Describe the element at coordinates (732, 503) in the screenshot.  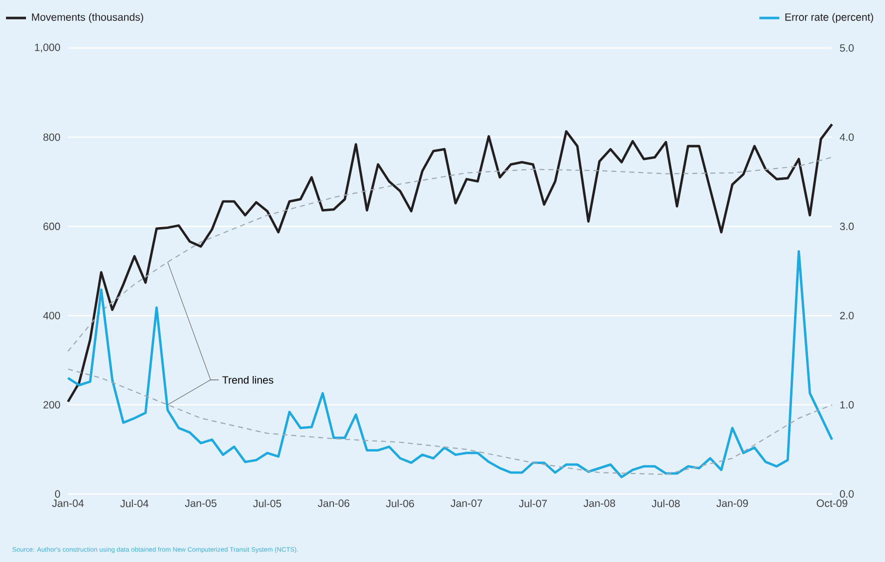
I see `x-tick-label: Jan-09` at that location.